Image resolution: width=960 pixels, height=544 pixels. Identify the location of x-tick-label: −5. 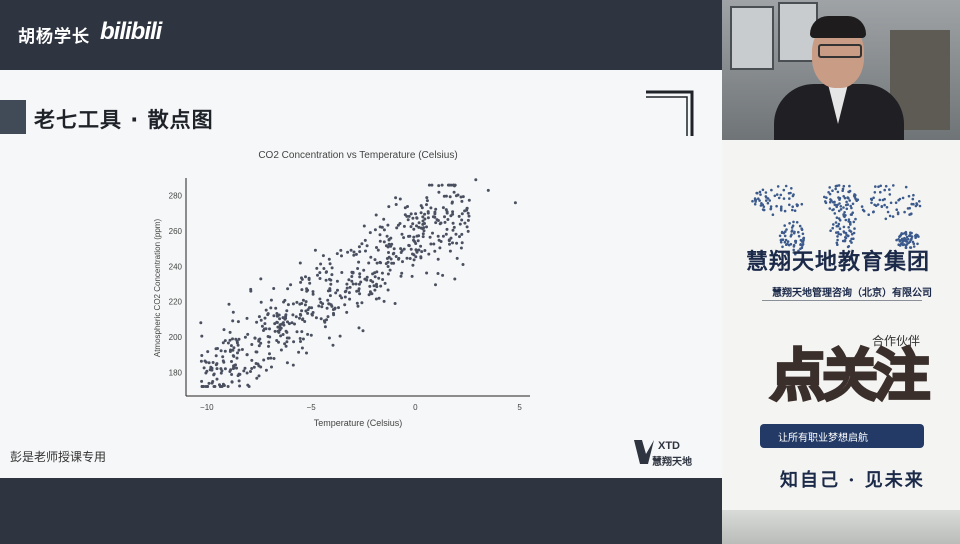
(312, 407).